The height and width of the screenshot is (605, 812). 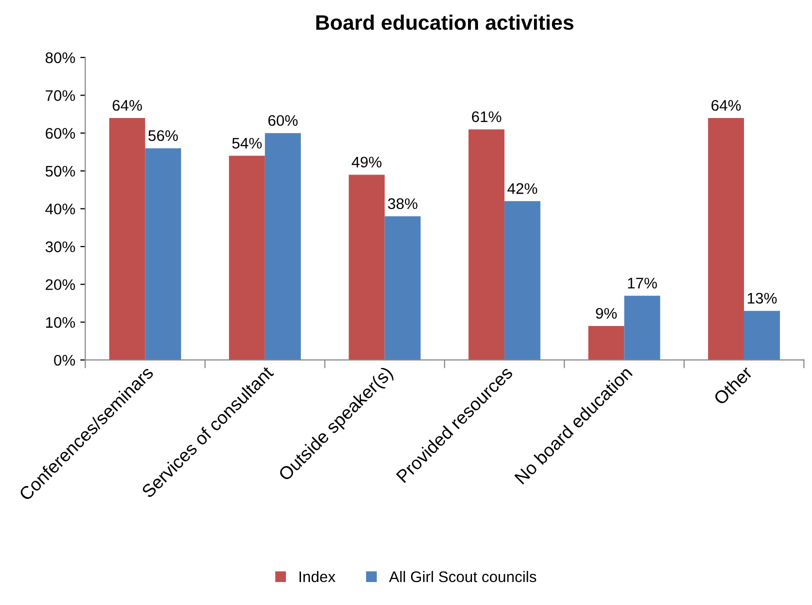 What do you see at coordinates (522, 188) in the screenshot?
I see `data-label: 42%` at bounding box center [522, 188].